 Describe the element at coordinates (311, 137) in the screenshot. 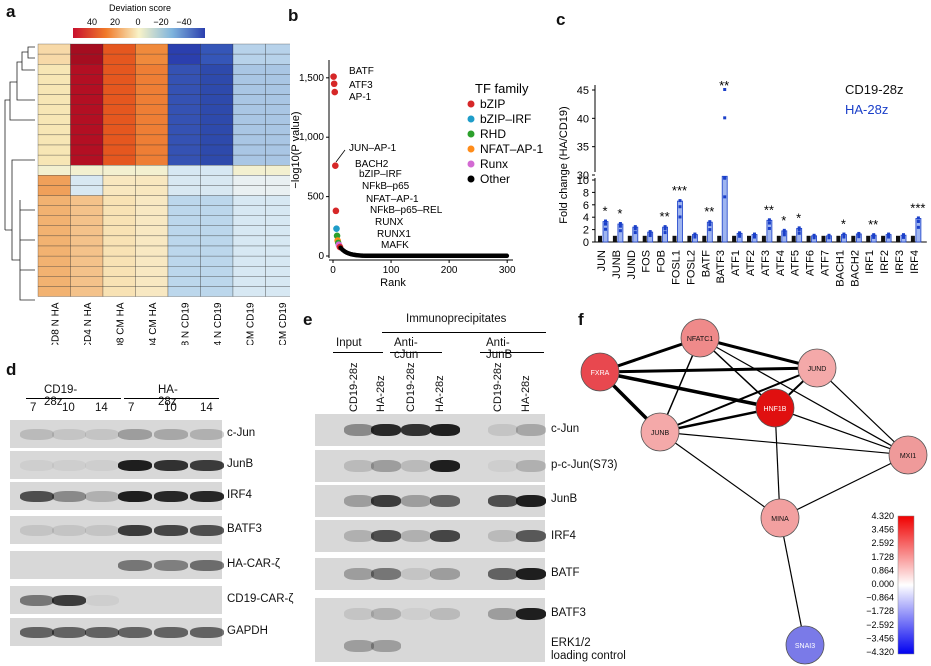

I see `y-tick-label: 1,000` at that location.